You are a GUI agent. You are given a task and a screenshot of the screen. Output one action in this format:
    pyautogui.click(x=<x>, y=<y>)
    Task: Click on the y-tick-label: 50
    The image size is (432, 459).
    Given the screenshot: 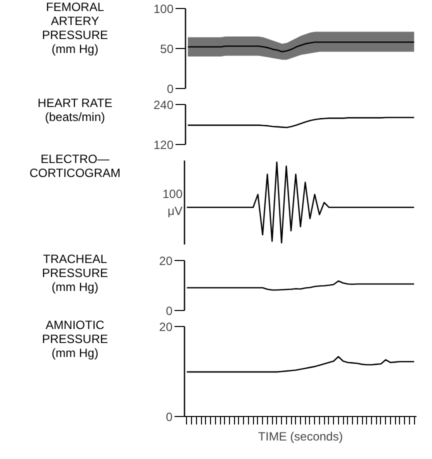 What is the action you would take?
    pyautogui.click(x=167, y=49)
    